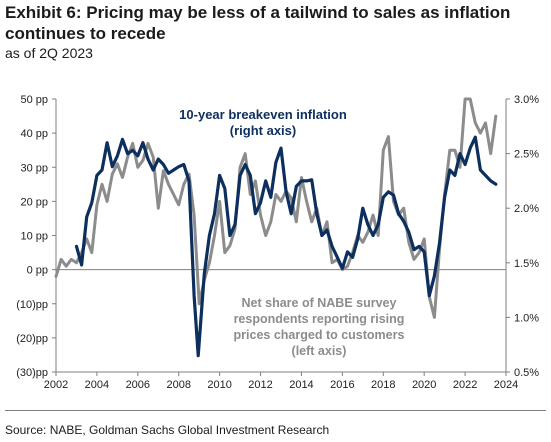 This screenshot has height=442, width=551. Describe the element at coordinates (275, 410) in the screenshot. I see `footer-divider` at that location.